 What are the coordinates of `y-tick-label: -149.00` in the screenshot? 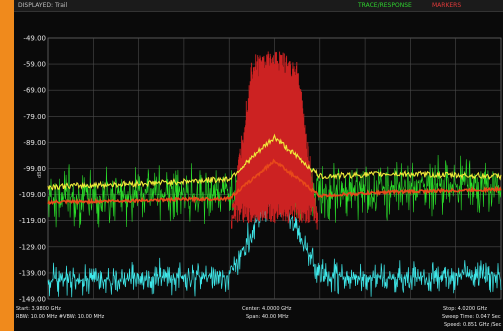 It's located at (32, 300).